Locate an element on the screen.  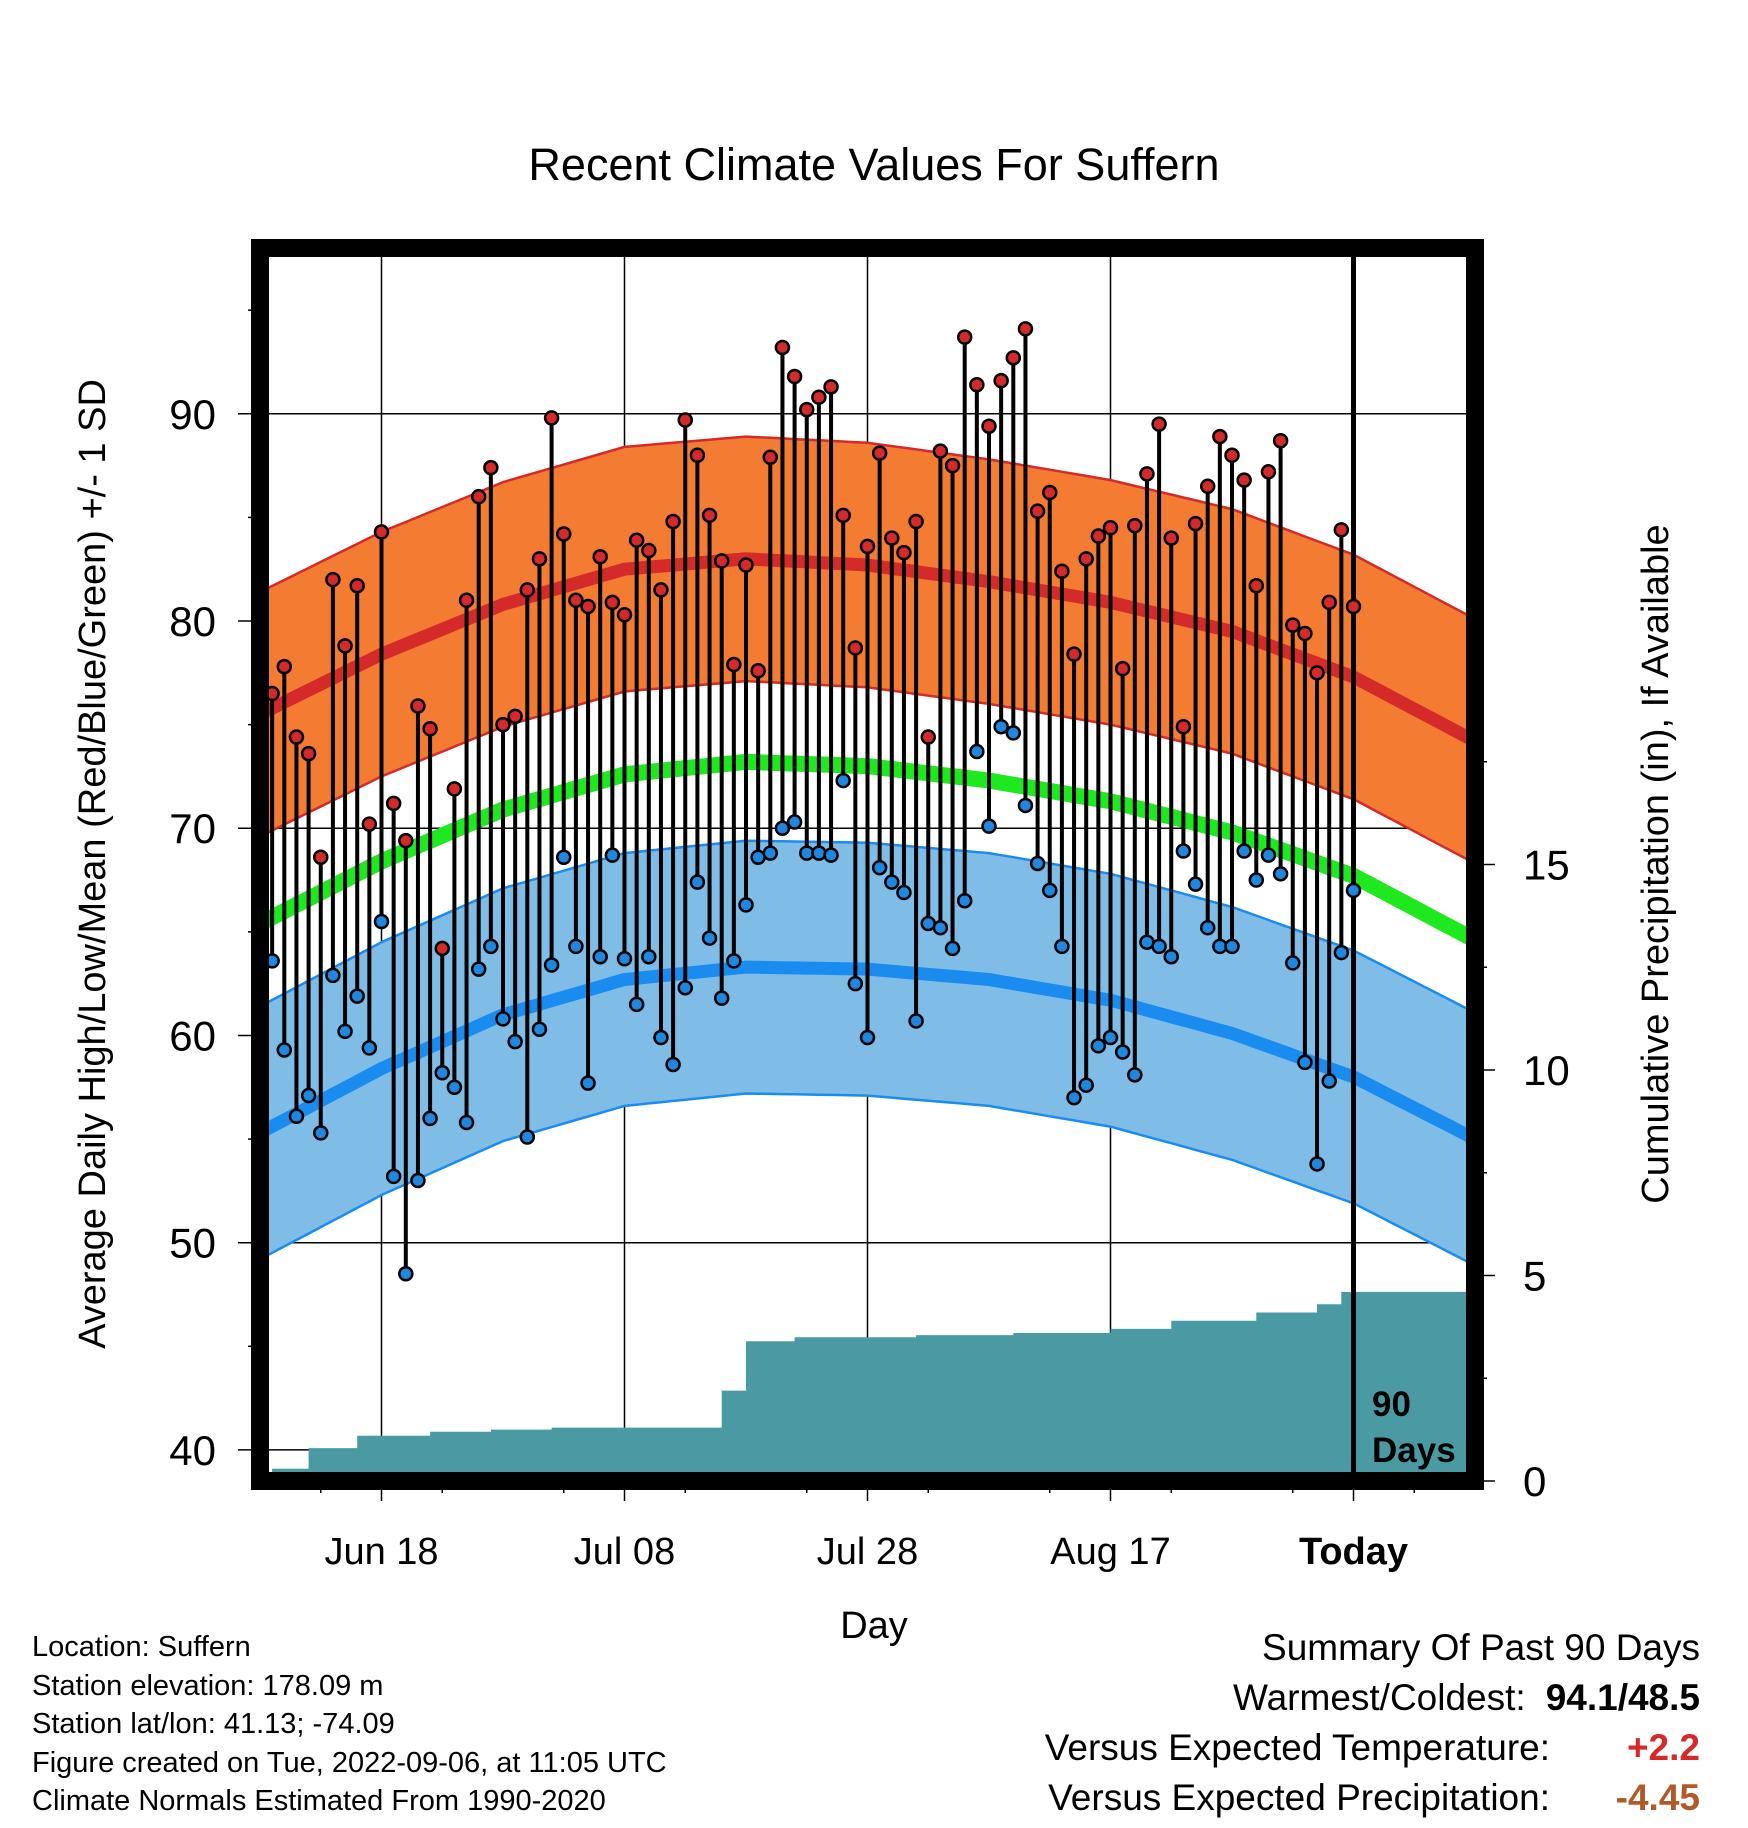
y2-tick-label: 0 is located at coordinates (1534, 1481).